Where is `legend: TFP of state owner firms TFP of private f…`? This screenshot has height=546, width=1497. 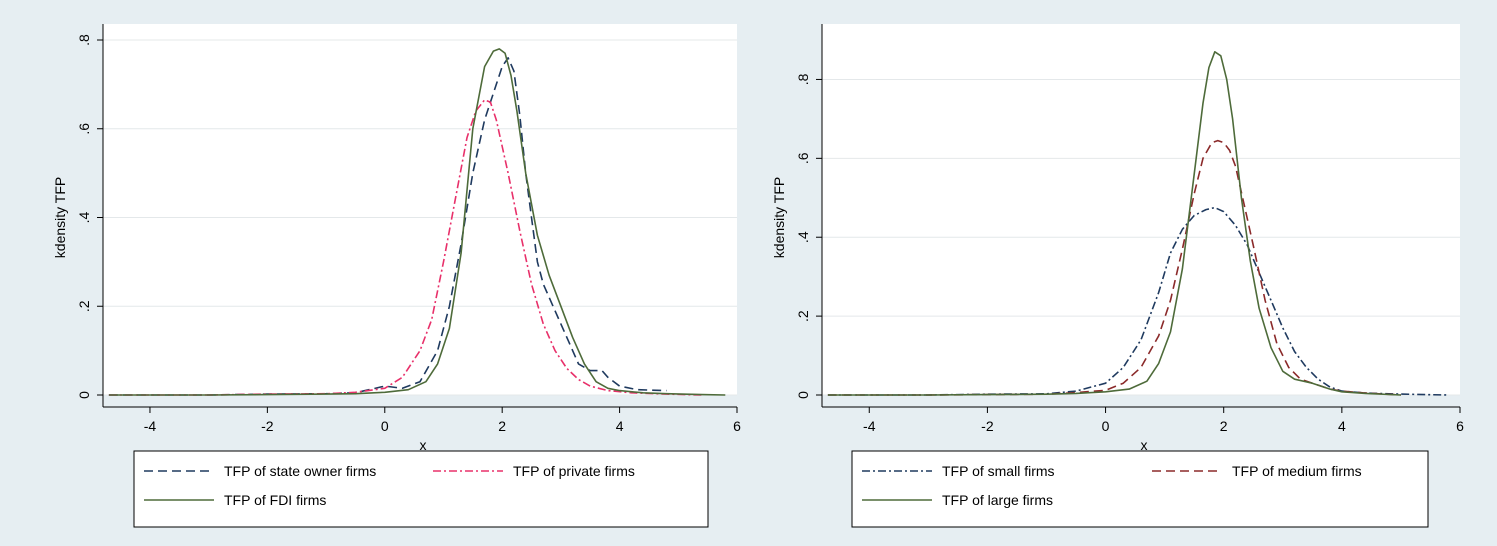 legend: TFP of state owner firms TFP of private f… is located at coordinates (421, 489).